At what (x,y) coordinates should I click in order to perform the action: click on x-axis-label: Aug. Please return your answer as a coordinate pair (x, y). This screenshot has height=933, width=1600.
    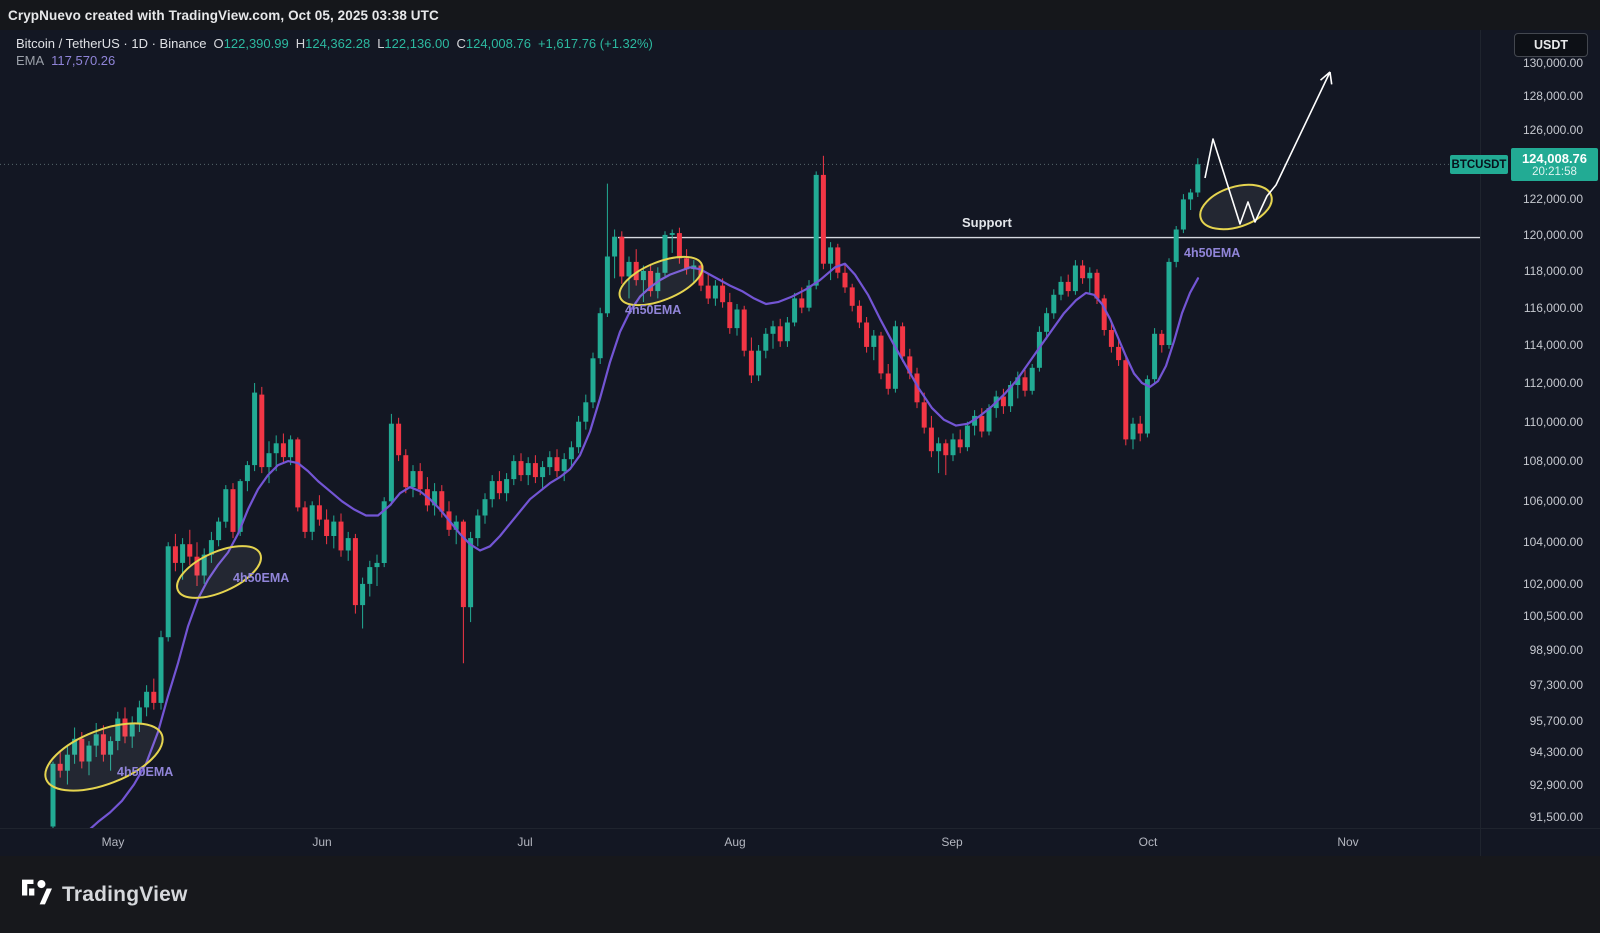
    Looking at the image, I should click on (735, 842).